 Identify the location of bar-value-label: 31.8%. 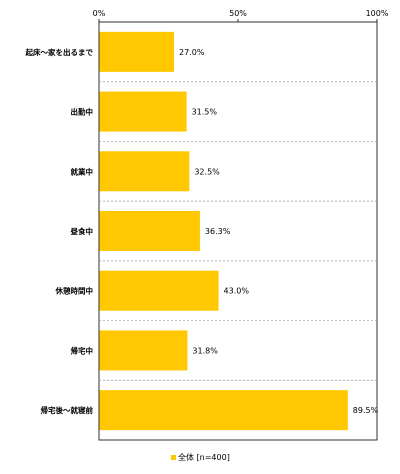
(205, 350).